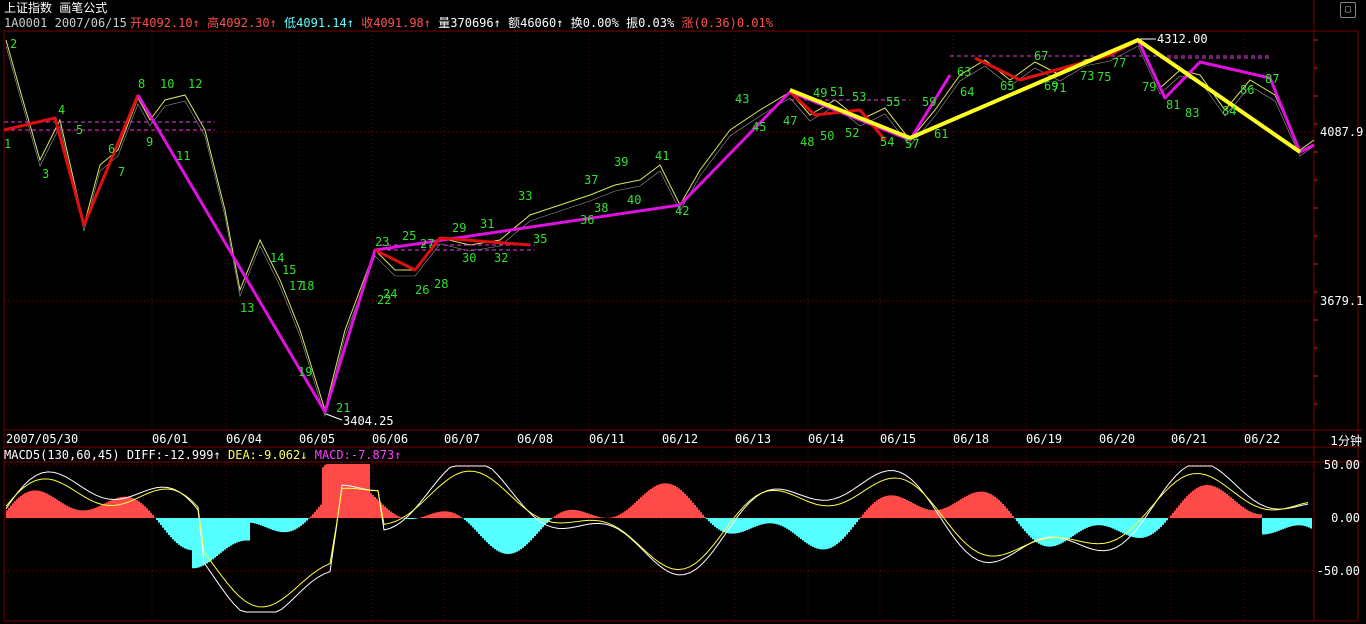 The image size is (1366, 624). Describe the element at coordinates (441, 284) in the screenshot. I see `stroke-number-label: 28` at that location.